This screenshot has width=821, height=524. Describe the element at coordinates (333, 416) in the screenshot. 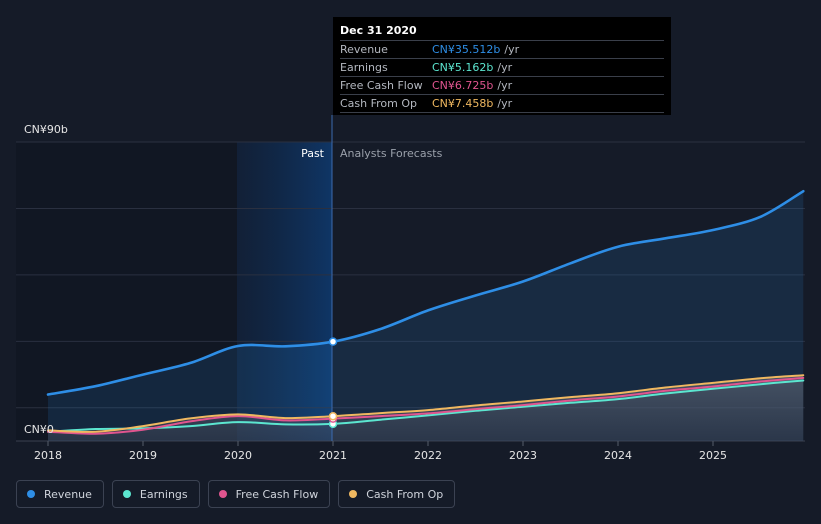

I see `marker-cash-from-op` at that location.